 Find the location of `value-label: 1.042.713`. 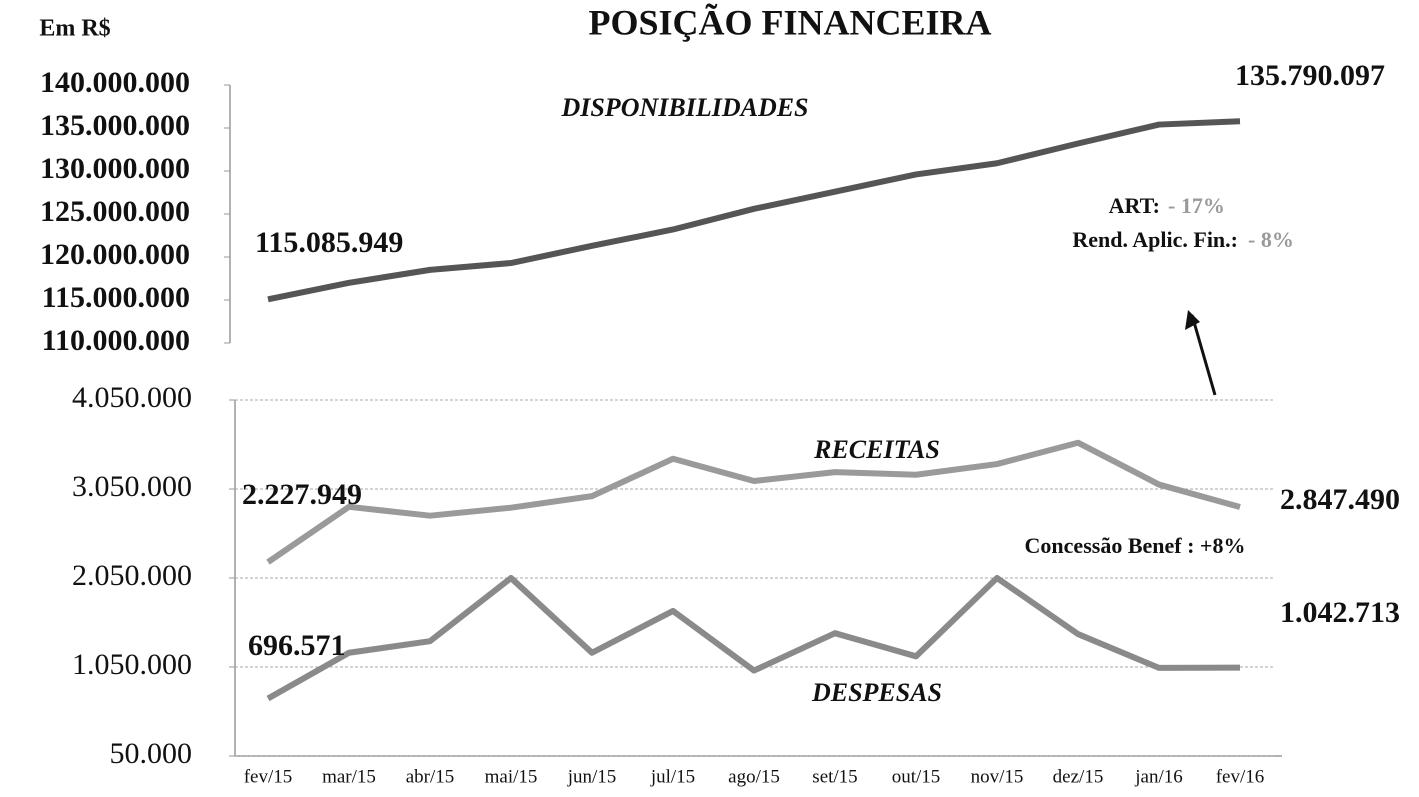

value-label: 1.042.713 is located at coordinates (1340, 612).